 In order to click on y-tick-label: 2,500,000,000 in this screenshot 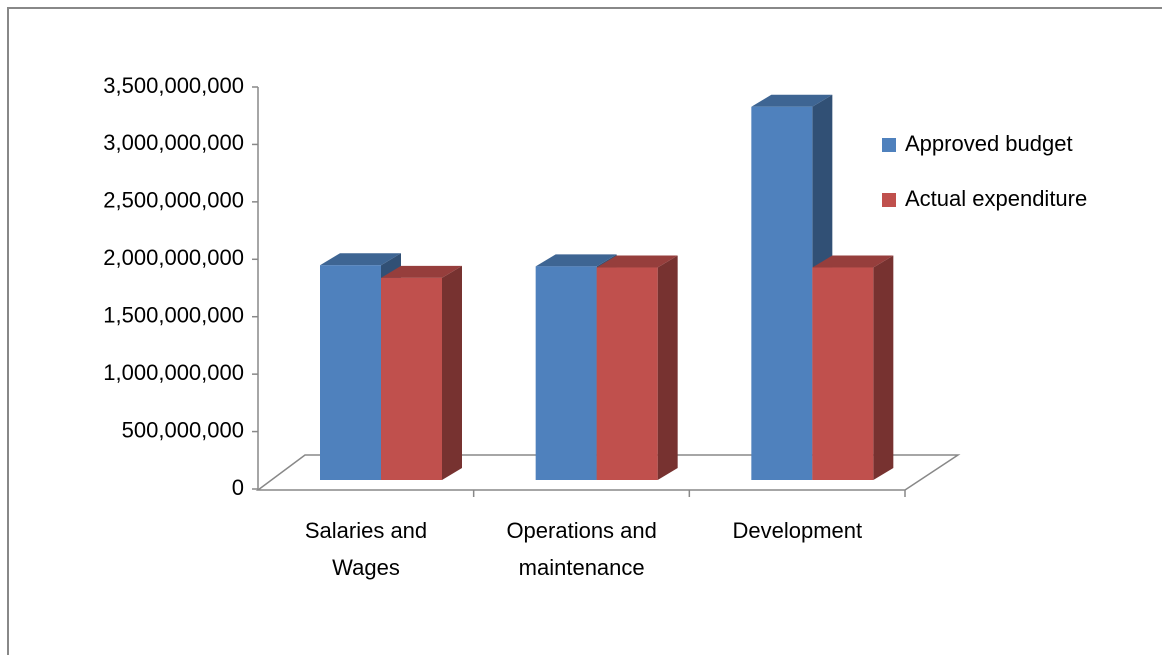, I will do `click(173, 200)`.